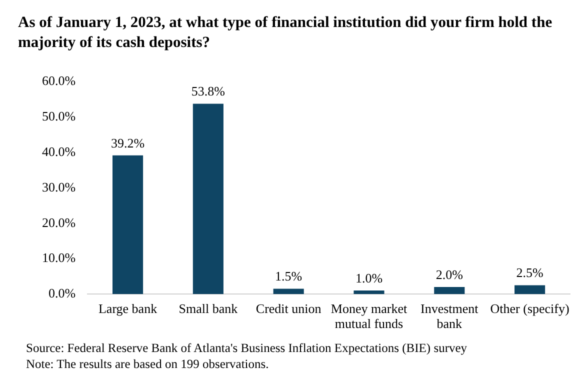 The height and width of the screenshot is (383, 580). What do you see at coordinates (208, 308) in the screenshot?
I see `x-tick-label: Small bank` at bounding box center [208, 308].